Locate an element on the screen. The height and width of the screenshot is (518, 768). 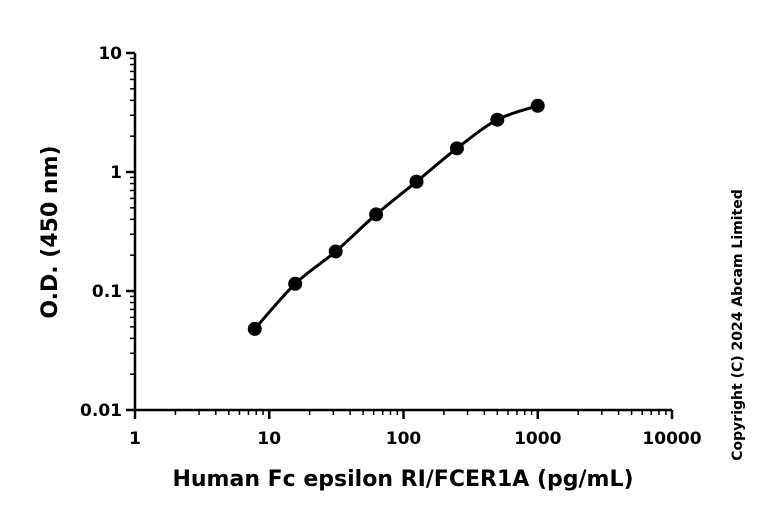
y-axis-ticks: 0.01 0.1 1 10 is located at coordinates (107, 232).